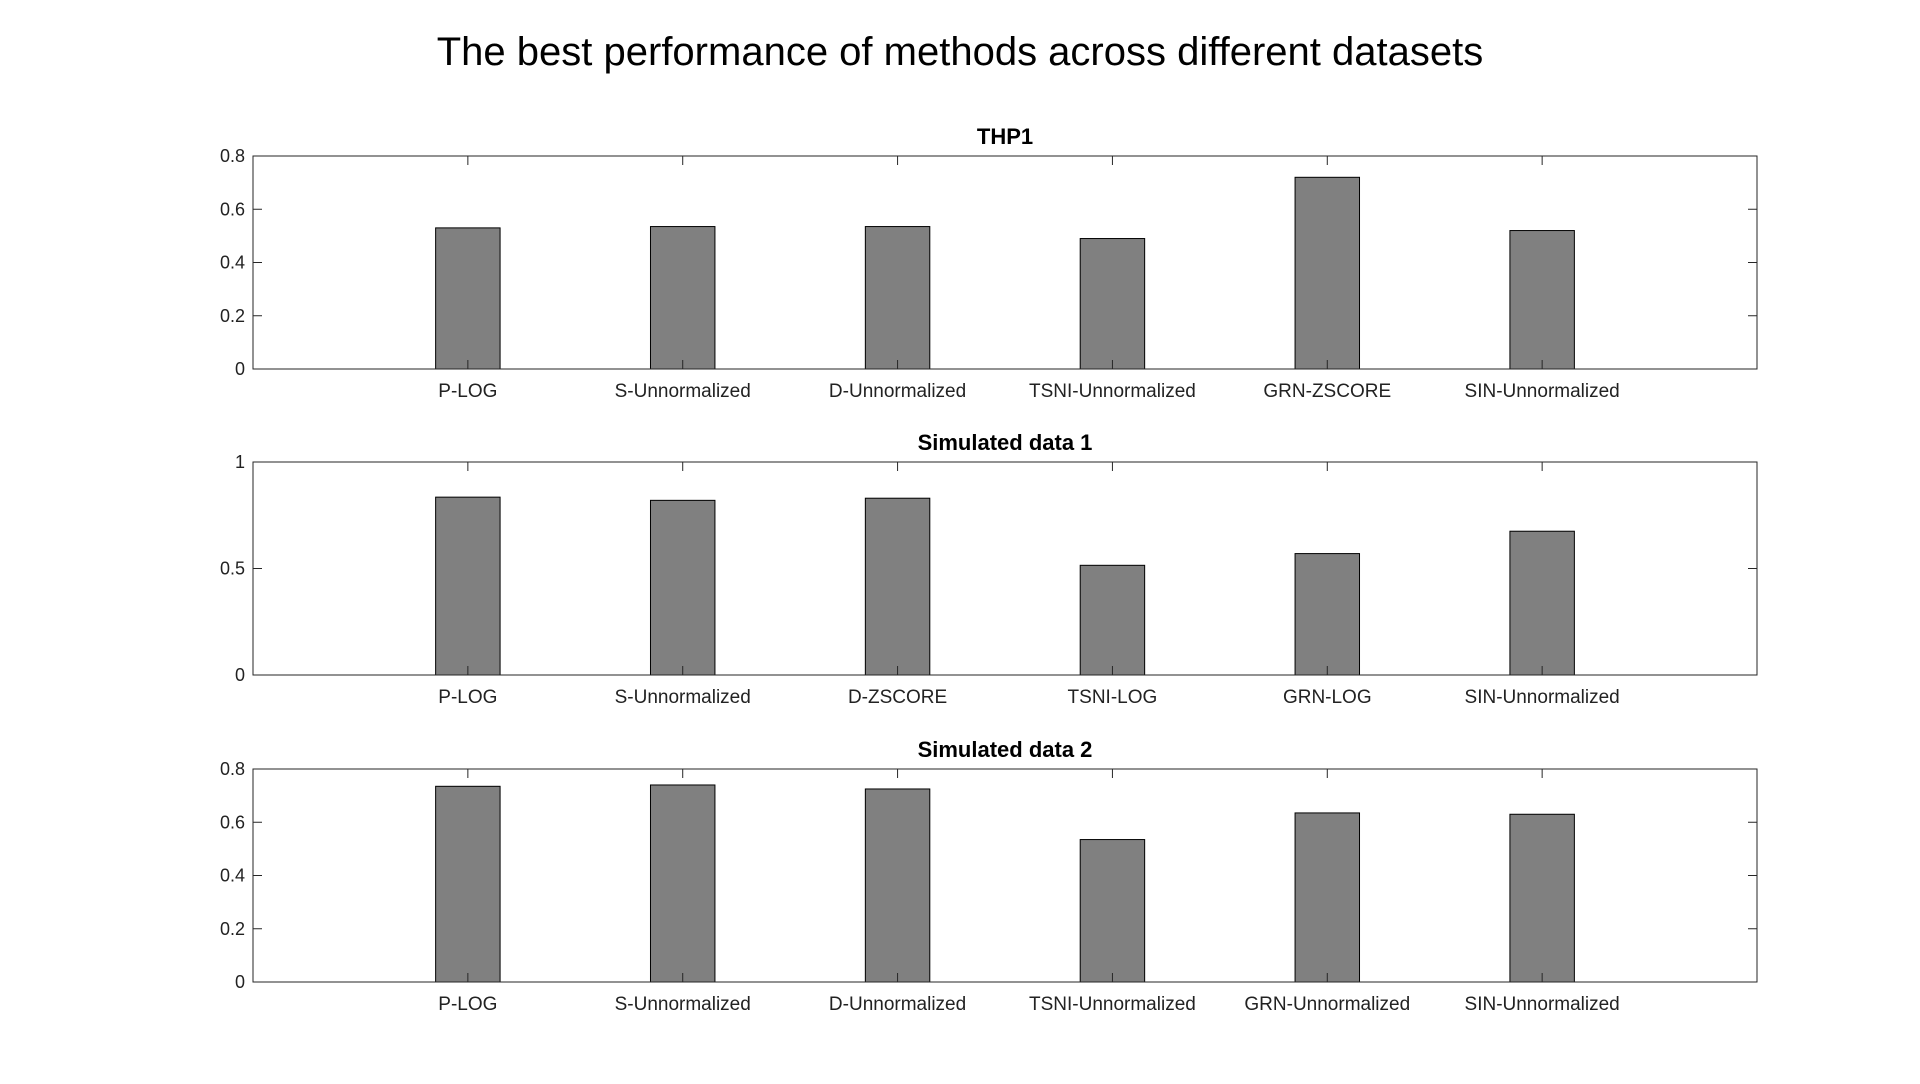 The image size is (1920, 1084). Describe the element at coordinates (1327, 697) in the screenshot. I see `x-tick-label: GRN-LOG` at that location.